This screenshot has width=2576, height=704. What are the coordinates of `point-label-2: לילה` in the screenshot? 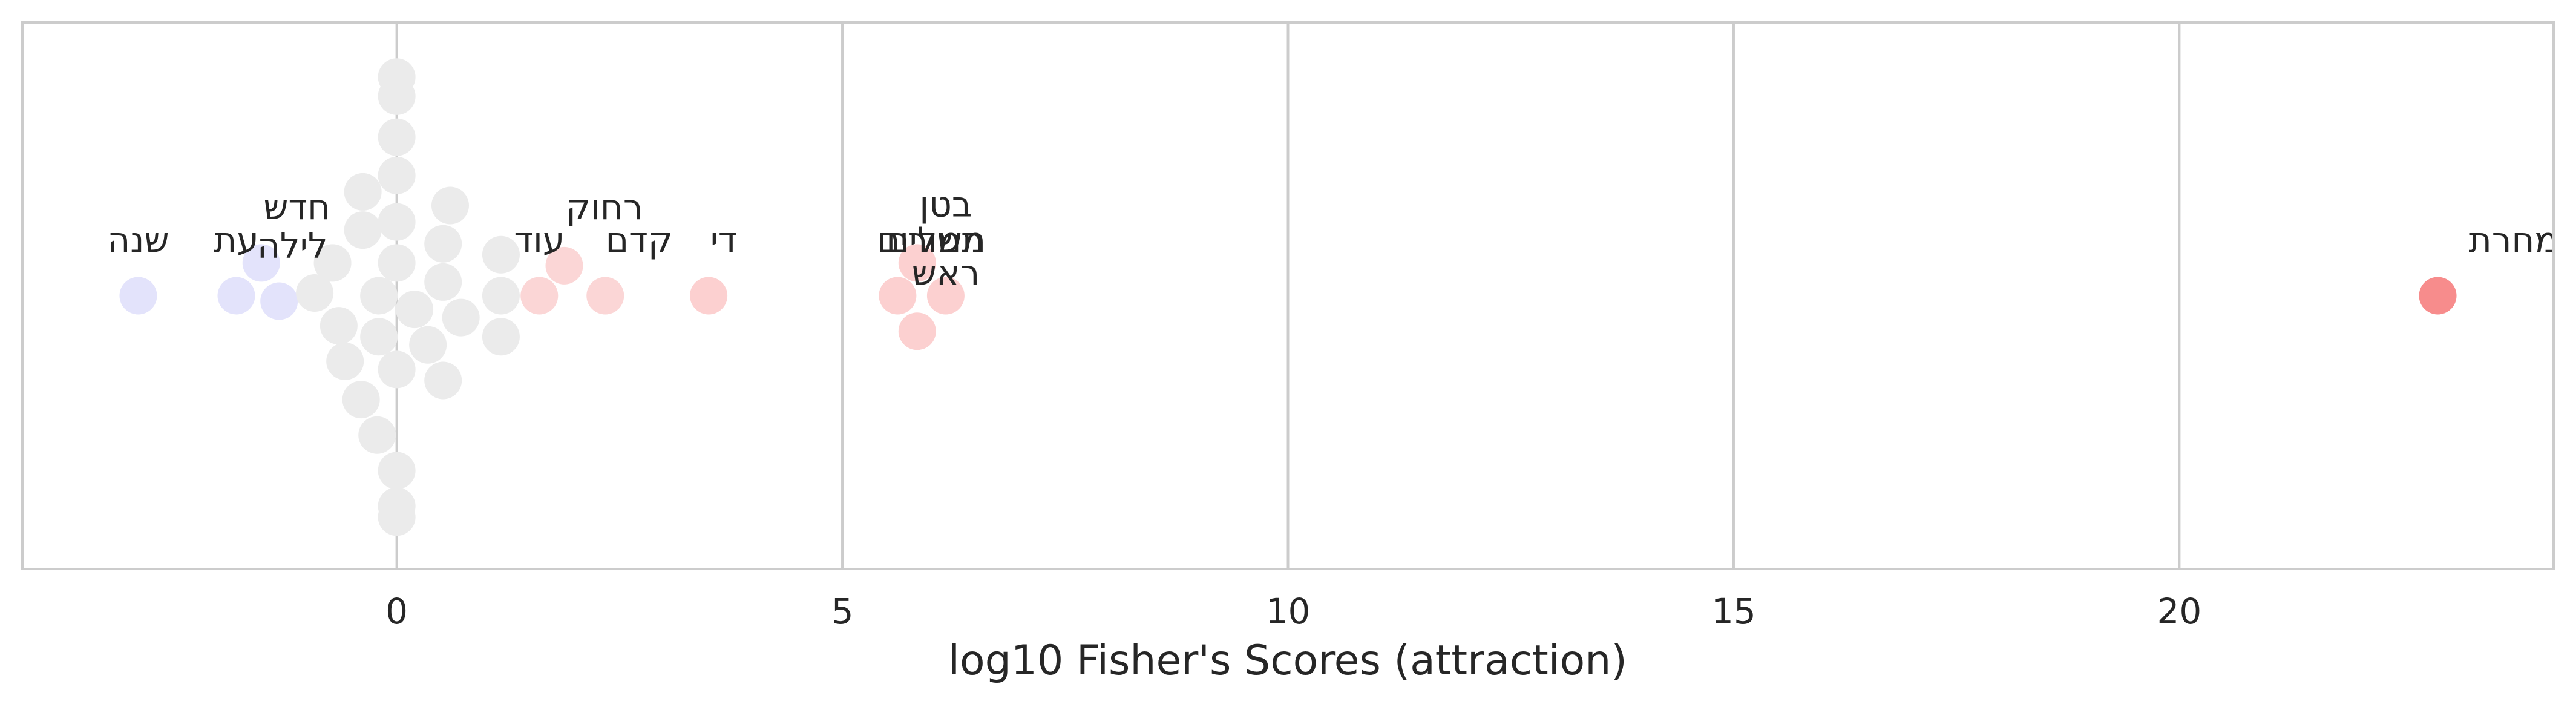 It's located at (292, 245).